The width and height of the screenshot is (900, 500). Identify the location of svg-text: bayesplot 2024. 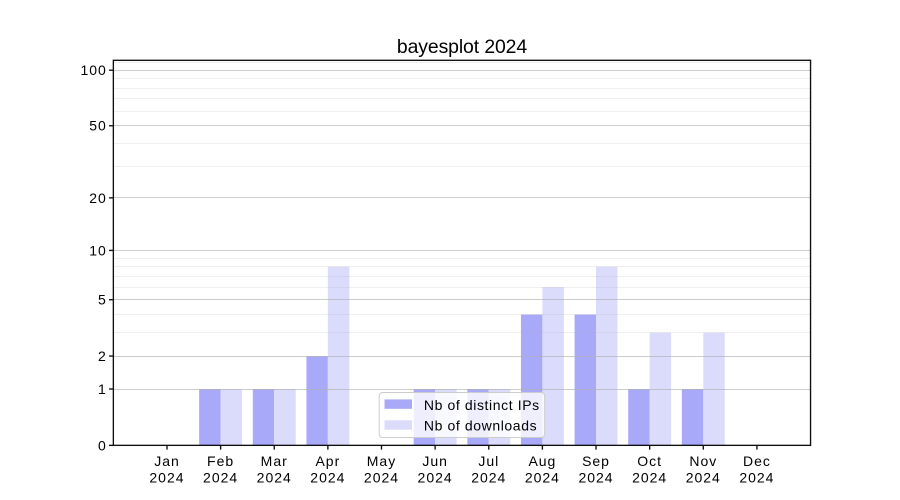
(462, 47).